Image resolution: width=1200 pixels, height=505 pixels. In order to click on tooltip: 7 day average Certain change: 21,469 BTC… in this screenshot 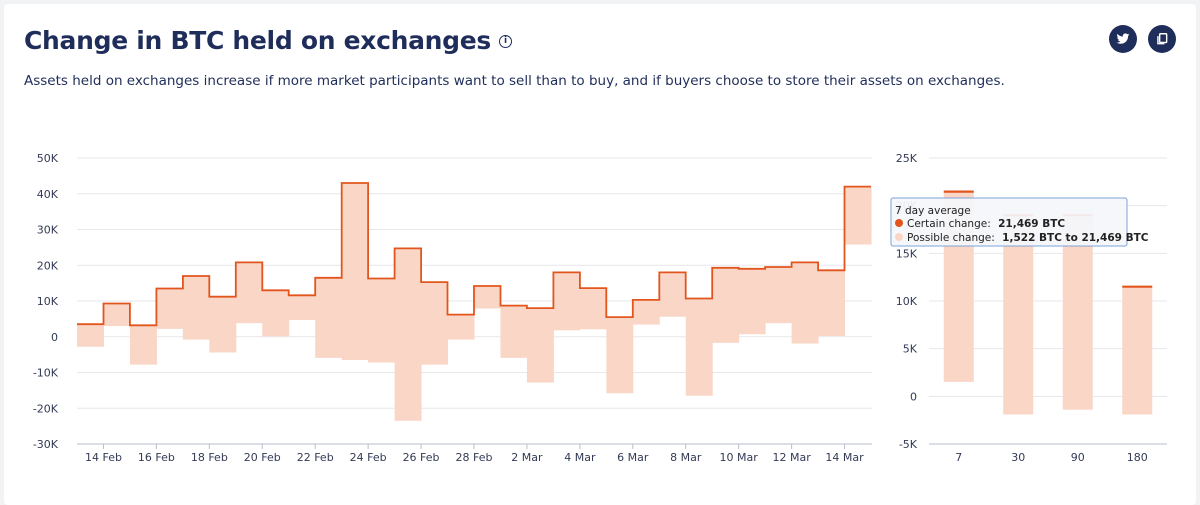, I will do `click(1019, 222)`.